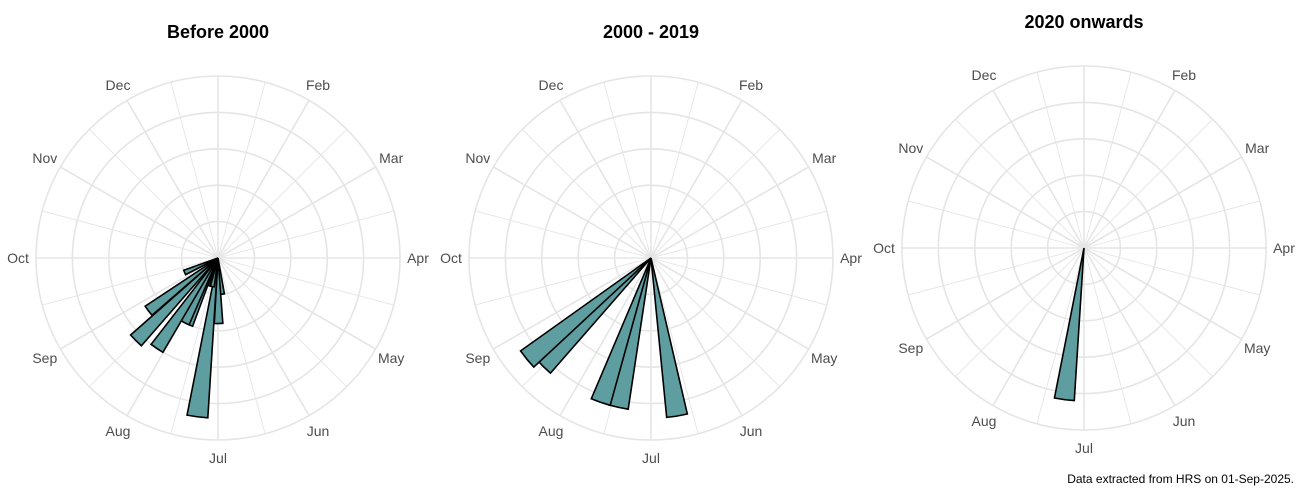  Describe the element at coordinates (218, 32) in the screenshot. I see `chart-title: Before 2000` at that location.